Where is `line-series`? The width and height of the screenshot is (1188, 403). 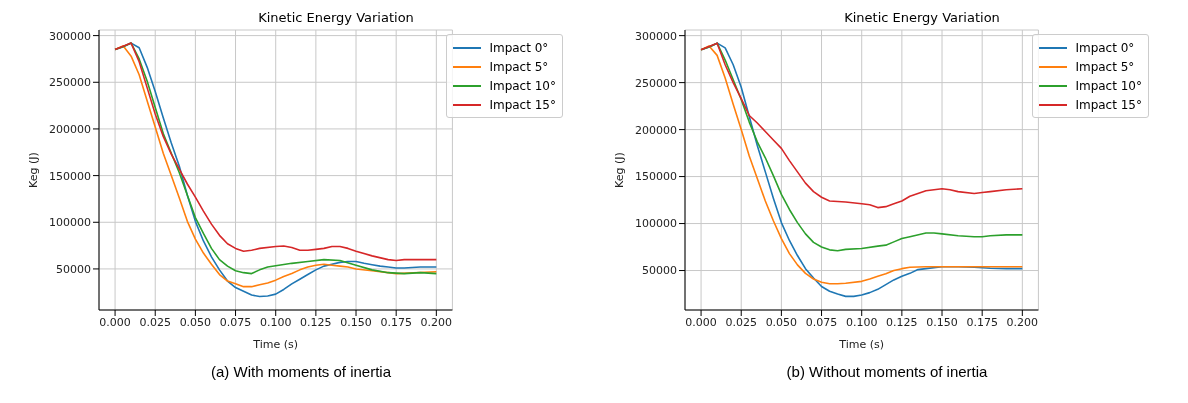 line-series is located at coordinates (862, 125).